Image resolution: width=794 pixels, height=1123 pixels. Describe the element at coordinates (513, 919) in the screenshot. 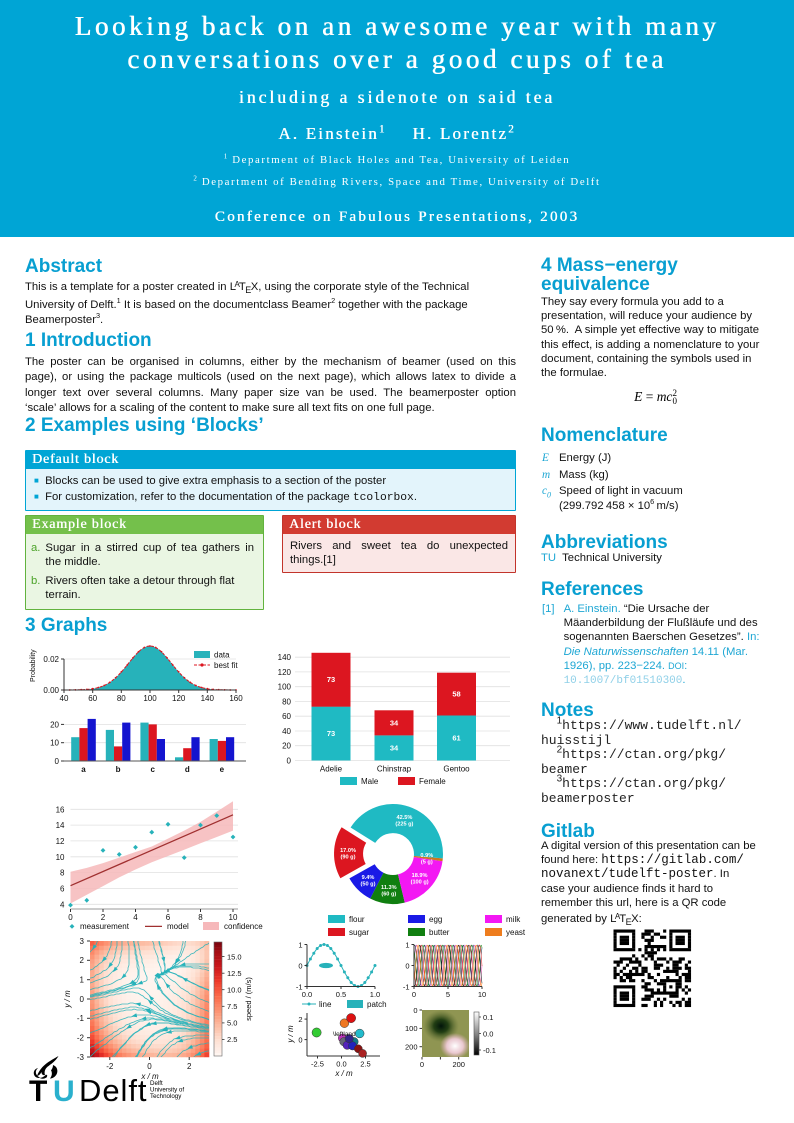

I see `svg-text: milk` at that location.